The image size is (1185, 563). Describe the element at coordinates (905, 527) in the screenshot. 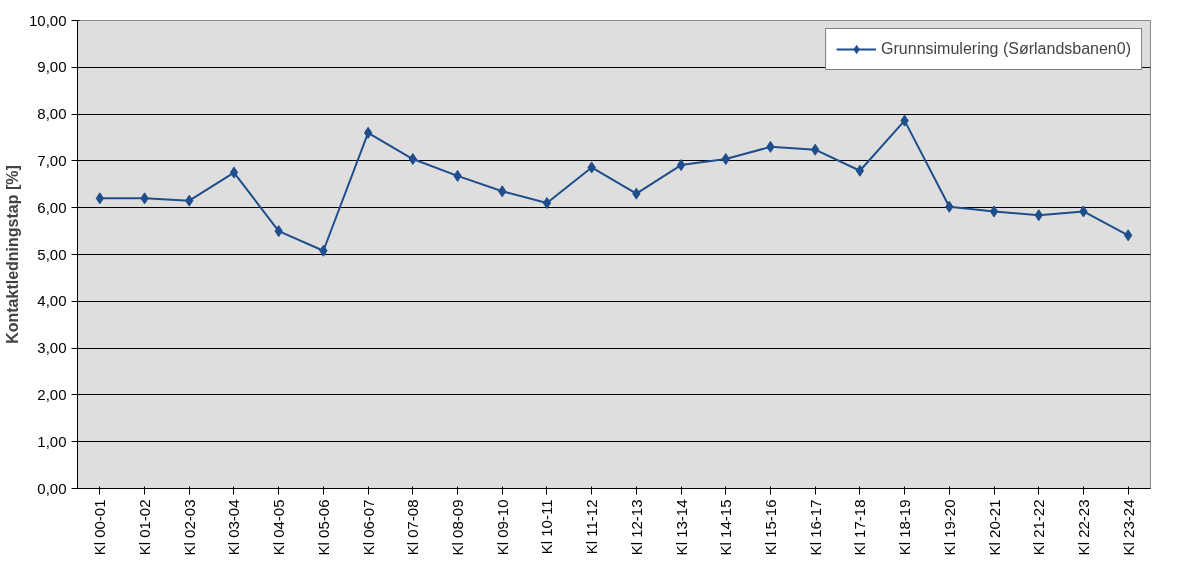

I see `x-tick-label: Kl 18-19` at that location.